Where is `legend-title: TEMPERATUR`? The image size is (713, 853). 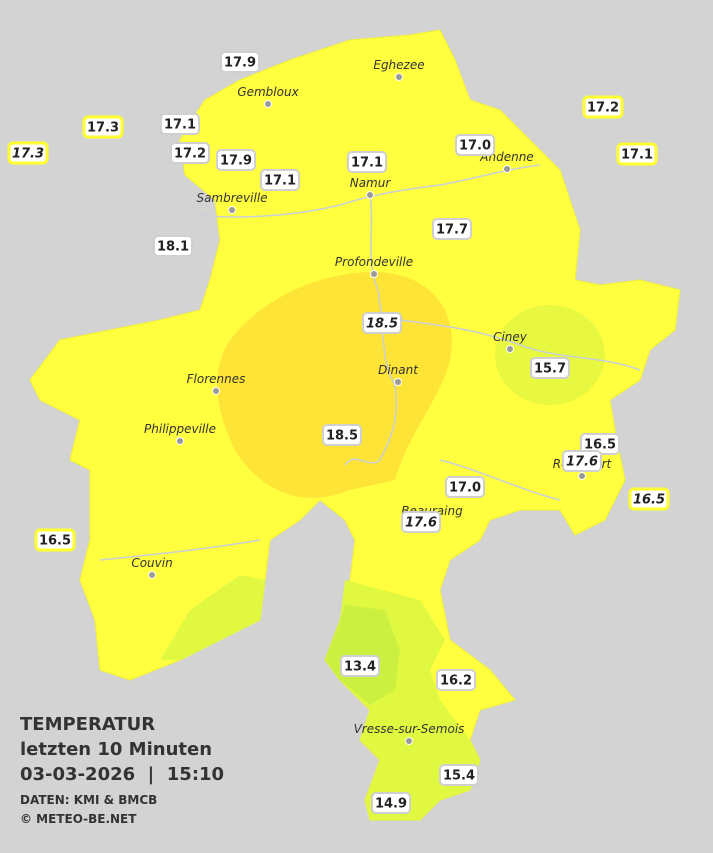
legend-title: TEMPERATUR is located at coordinates (87, 724).